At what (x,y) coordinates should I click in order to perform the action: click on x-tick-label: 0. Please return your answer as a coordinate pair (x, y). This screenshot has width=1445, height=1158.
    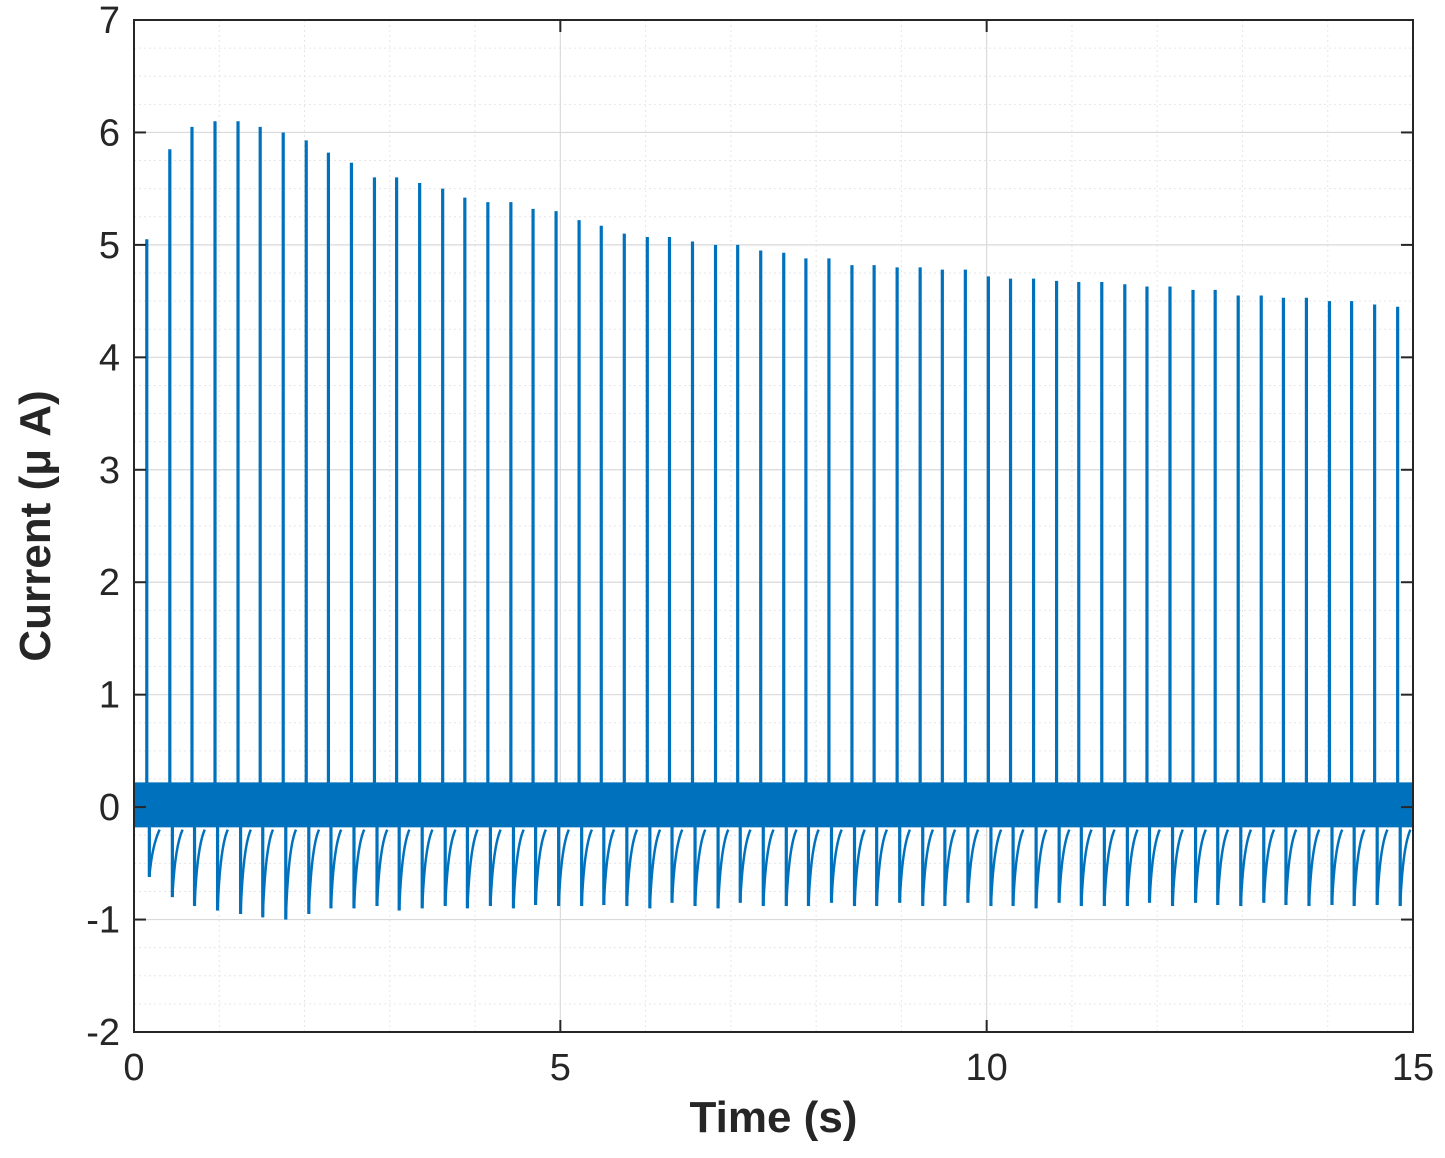
    Looking at the image, I should click on (133, 1068).